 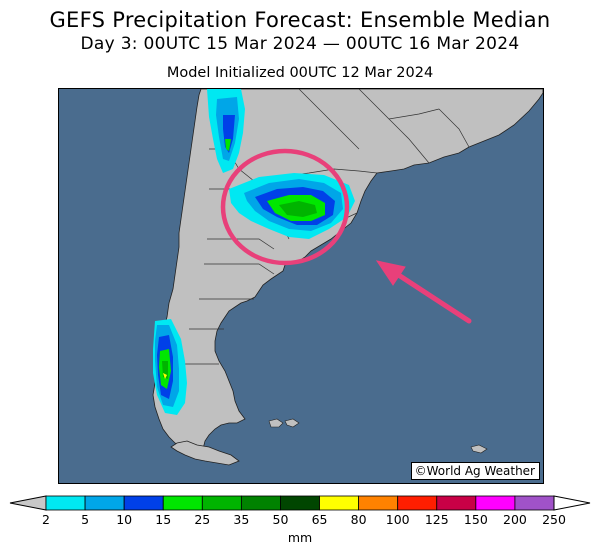 I want to click on highlight-circle, so click(x=285, y=207).